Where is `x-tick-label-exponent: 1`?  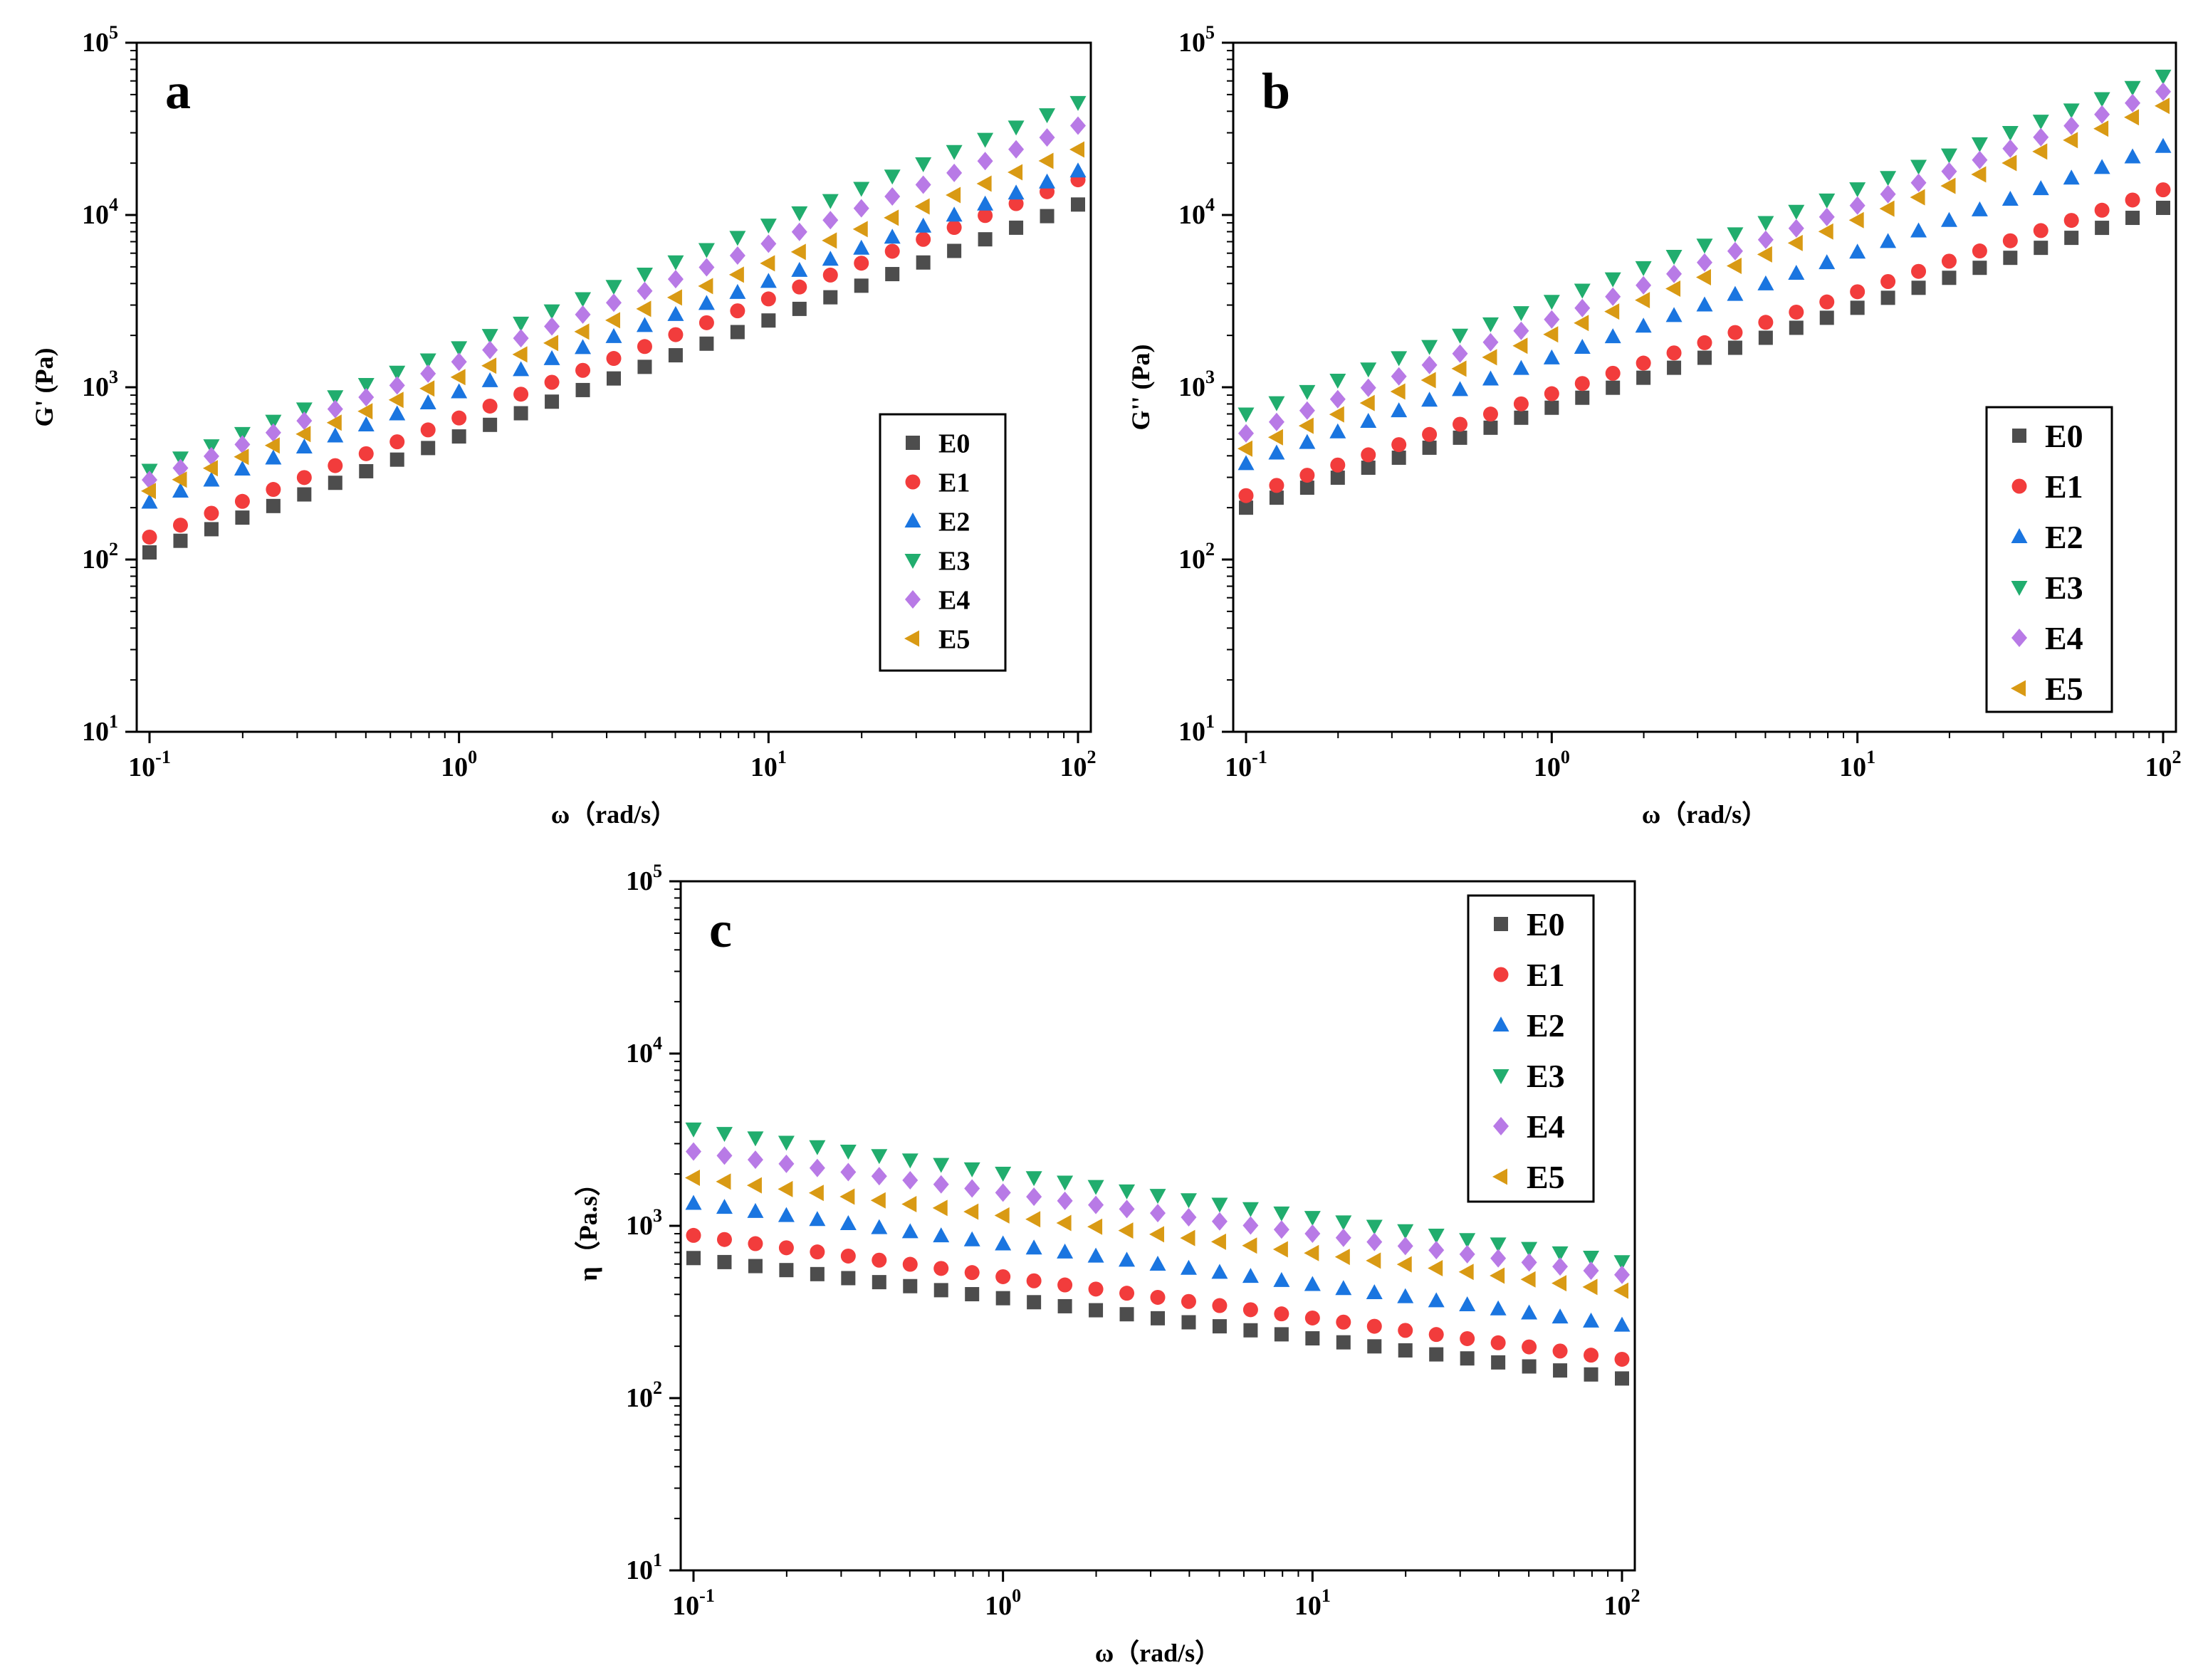
x-tick-label-exponent: 1 is located at coordinates (1870, 757).